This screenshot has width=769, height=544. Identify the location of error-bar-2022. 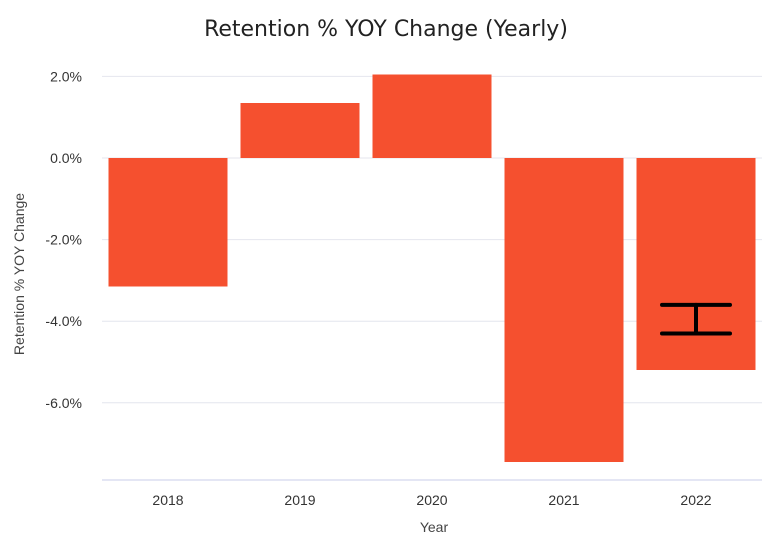
(696, 319).